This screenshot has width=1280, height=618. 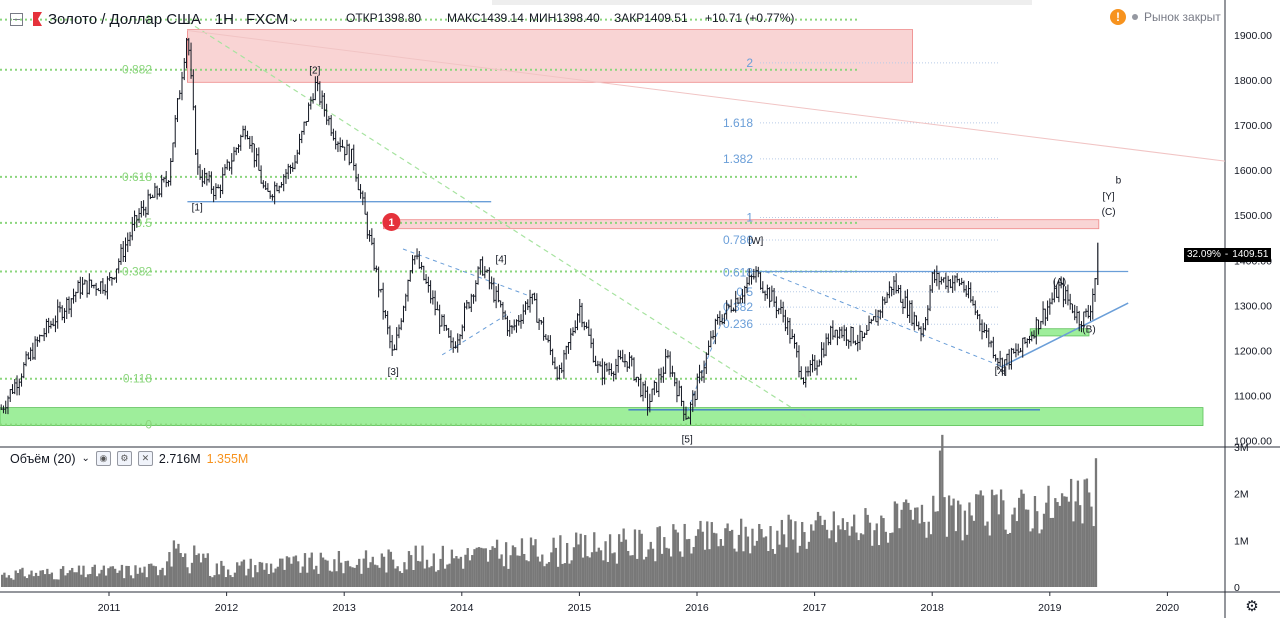 What do you see at coordinates (1118, 17) in the screenshot?
I see `warning-icon: !` at bounding box center [1118, 17].